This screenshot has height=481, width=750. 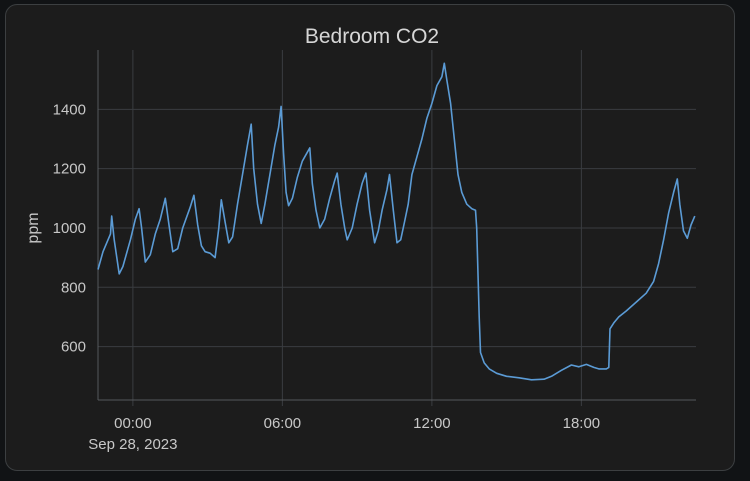 I want to click on y-tick-label: 1200, so click(x=69, y=169).